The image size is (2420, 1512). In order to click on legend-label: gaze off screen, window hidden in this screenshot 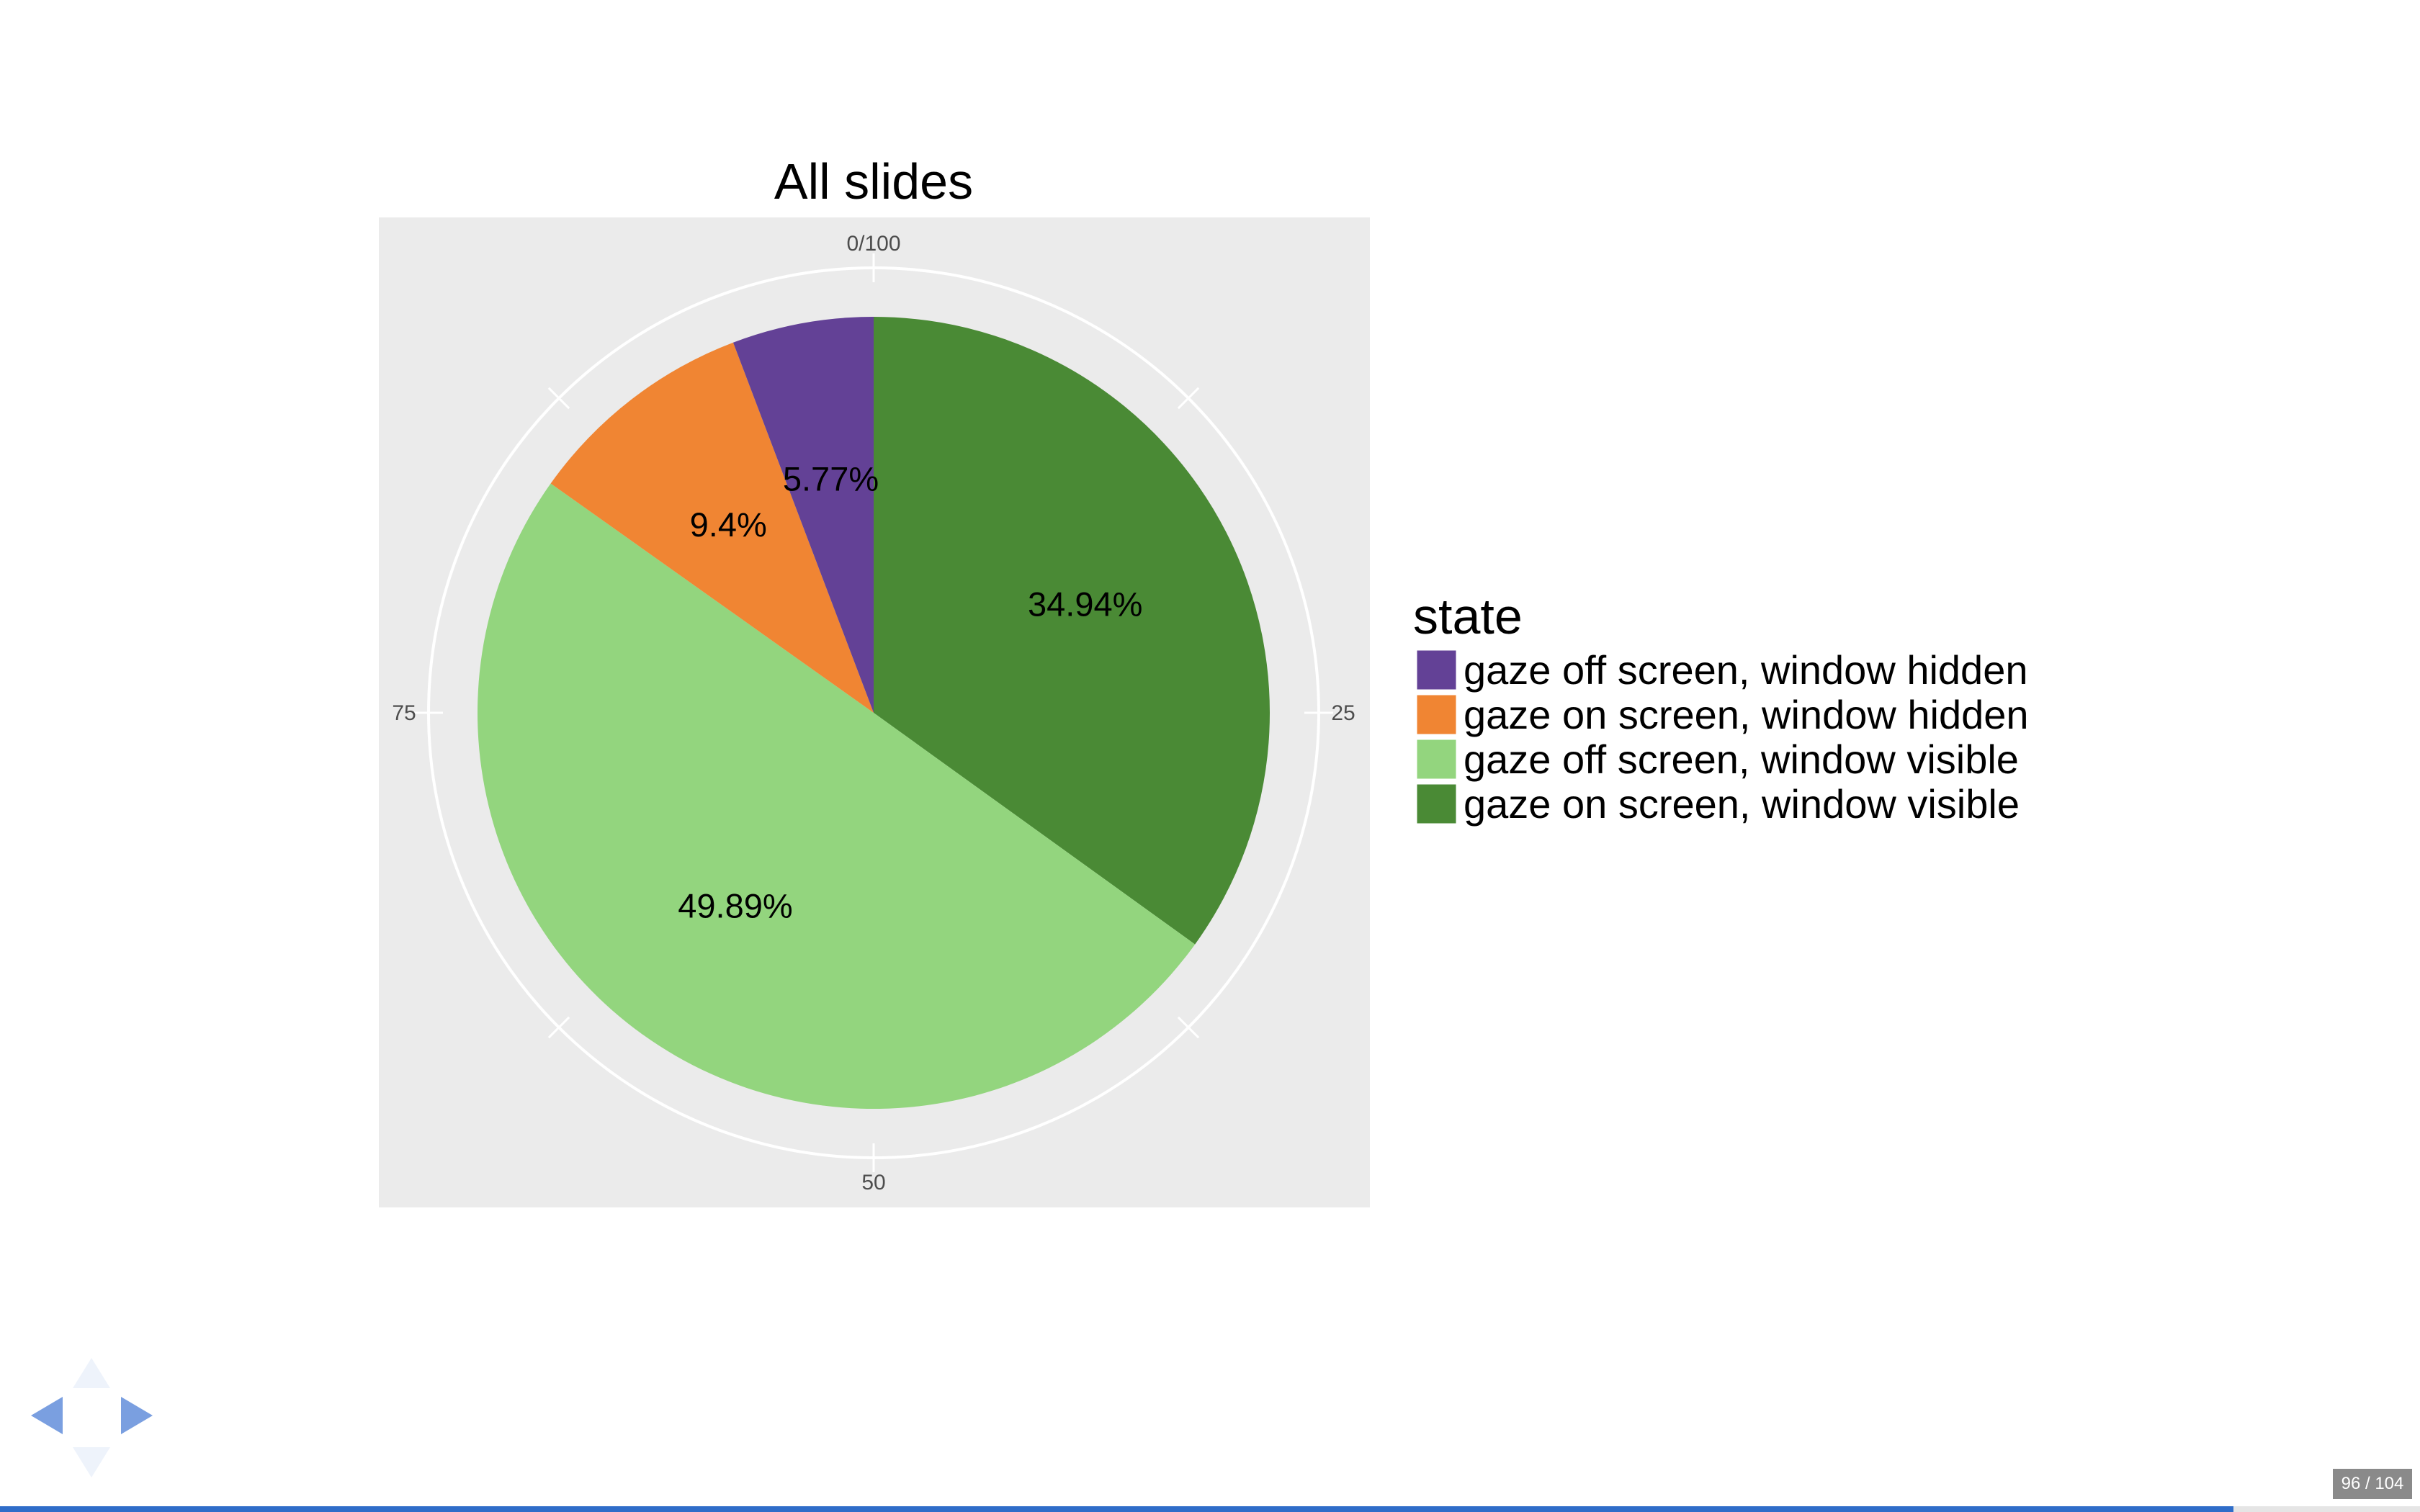, I will do `click(1745, 670)`.